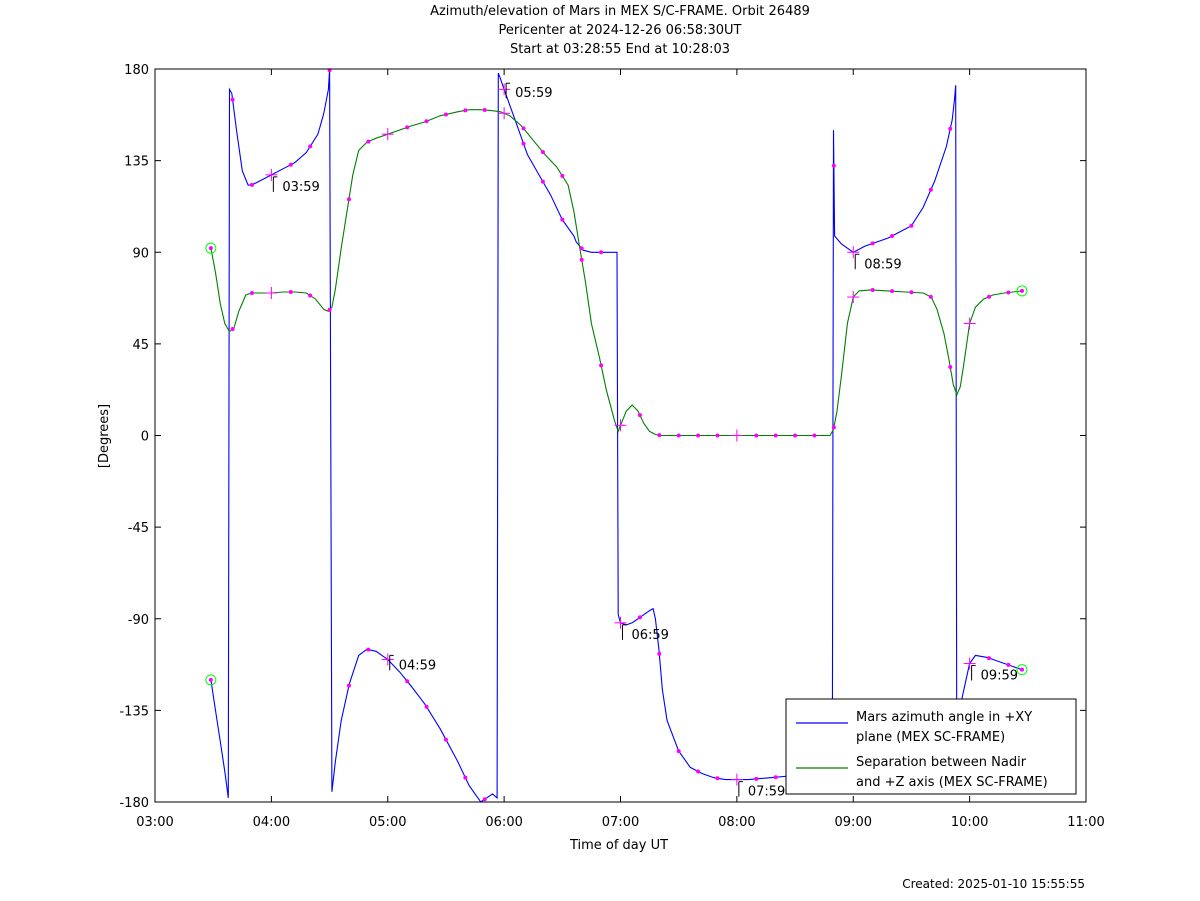 Image resolution: width=1200 pixels, height=901 pixels. I want to click on hour-label: 08:59, so click(882, 264).